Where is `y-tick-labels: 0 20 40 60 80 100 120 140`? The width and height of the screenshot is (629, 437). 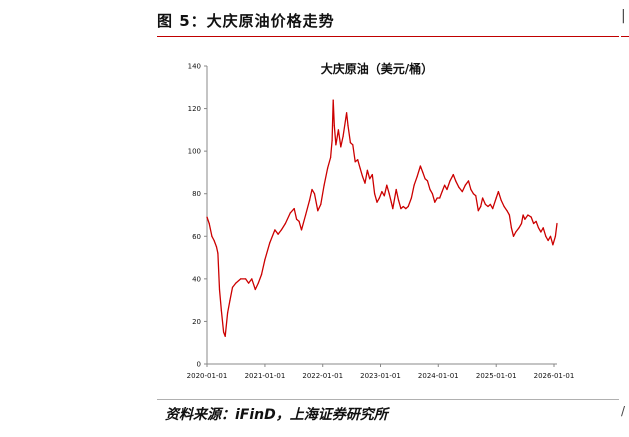 y-tick-labels: 0 20 40 60 80 100 120 140 is located at coordinates (194, 216).